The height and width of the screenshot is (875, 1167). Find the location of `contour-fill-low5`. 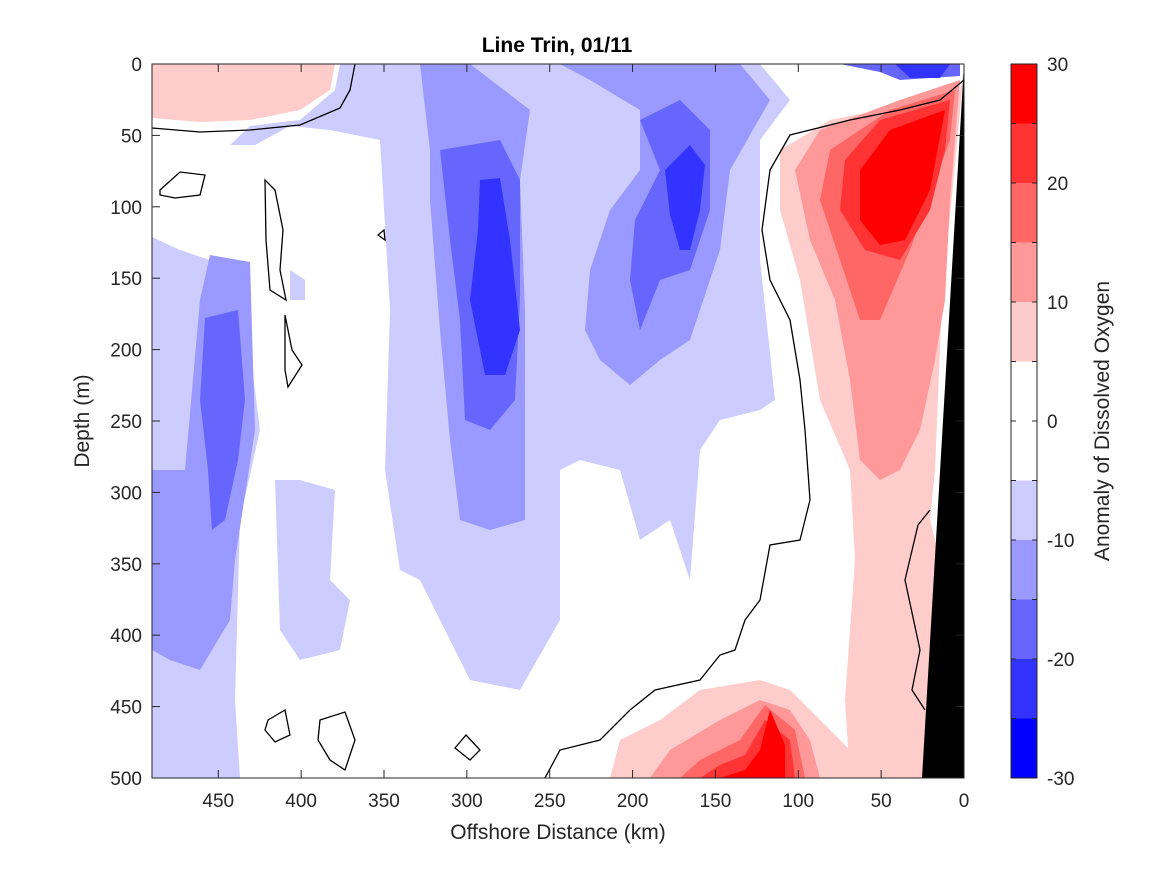

contour-fill-low5 is located at coordinates (312, 570).